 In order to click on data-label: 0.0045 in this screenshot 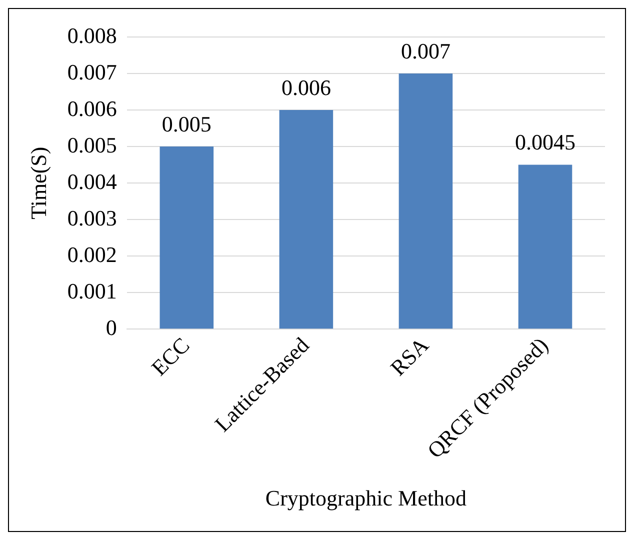, I will do `click(545, 142)`.